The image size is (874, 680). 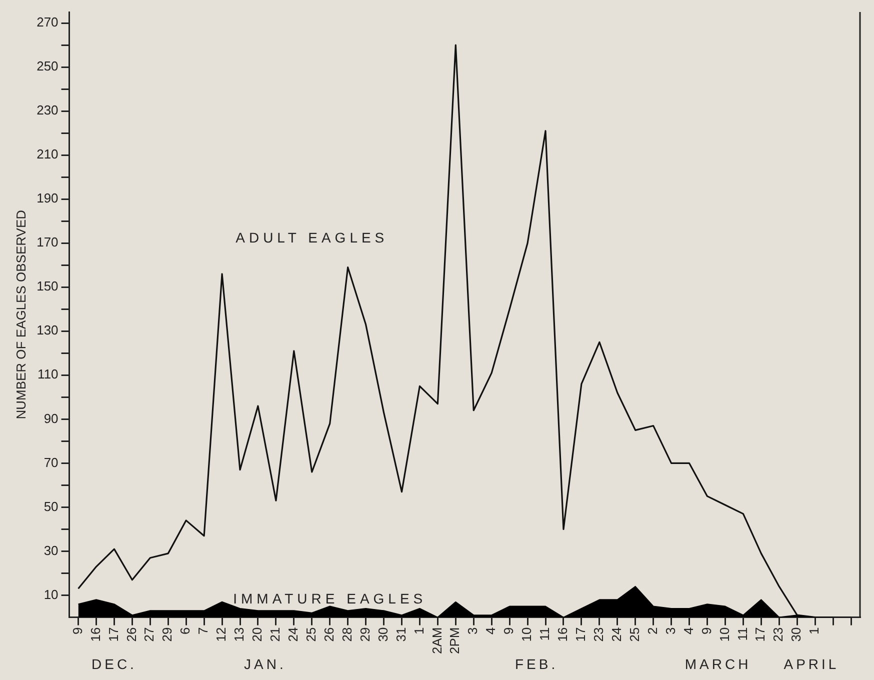 I want to click on x-tick-label: 28, so click(x=346, y=634).